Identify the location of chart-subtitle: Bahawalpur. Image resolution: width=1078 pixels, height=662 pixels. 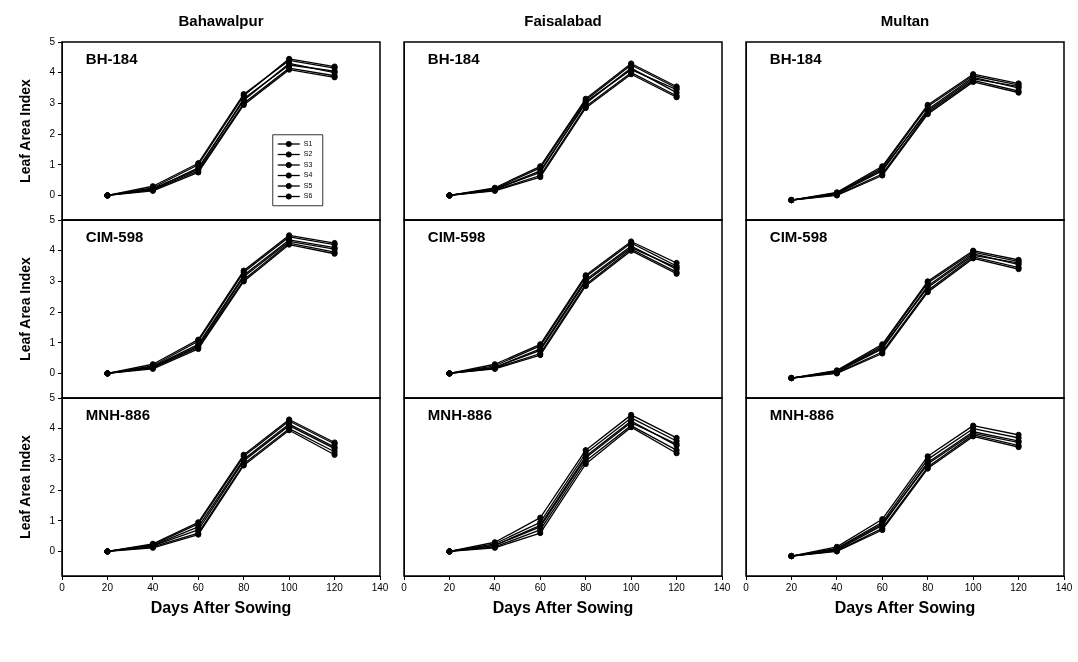
(221, 20).